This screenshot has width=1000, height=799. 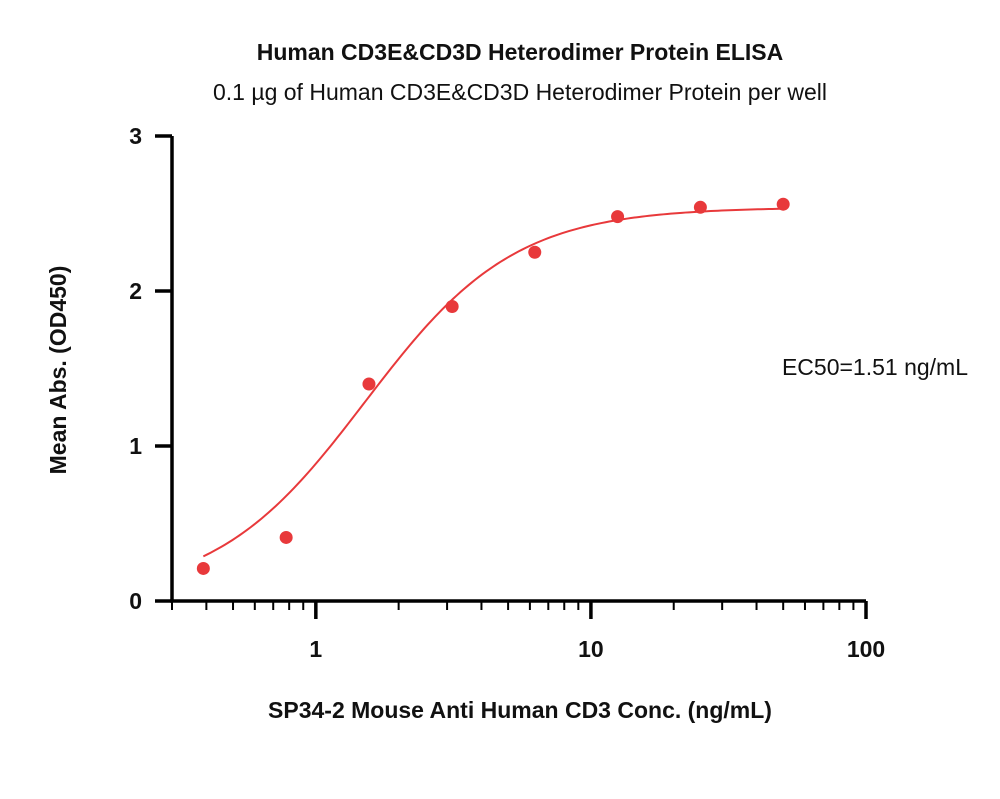 I want to click on y-axis-title: Mean Abs. (OD450), so click(x=58, y=370).